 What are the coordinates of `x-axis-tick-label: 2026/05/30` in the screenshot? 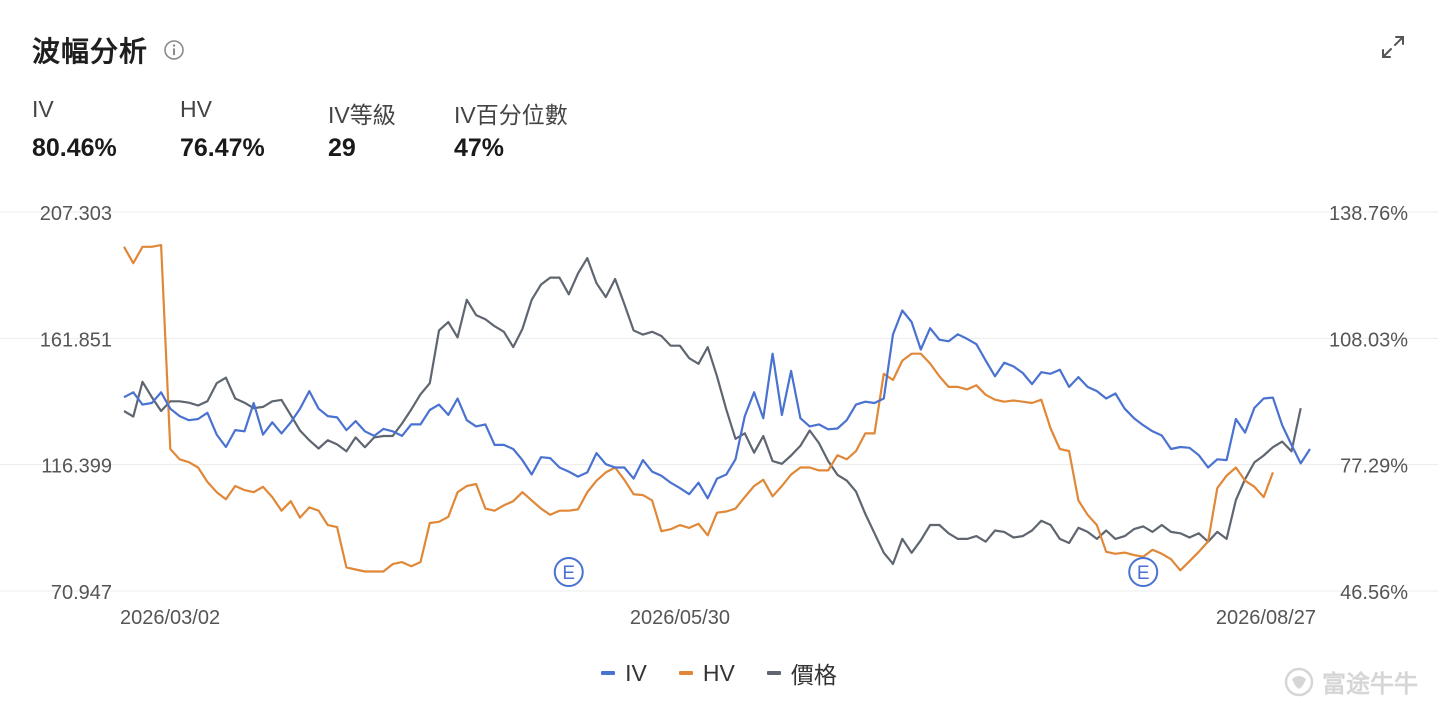 It's located at (680, 618).